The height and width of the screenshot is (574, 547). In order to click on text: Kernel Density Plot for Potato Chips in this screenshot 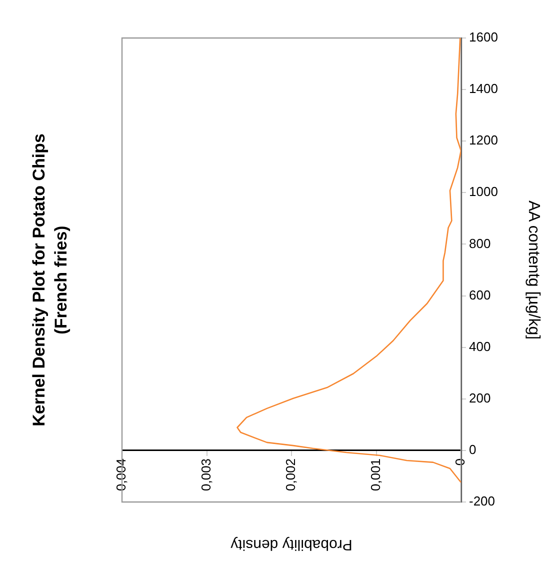, I will do `click(39, 280)`.